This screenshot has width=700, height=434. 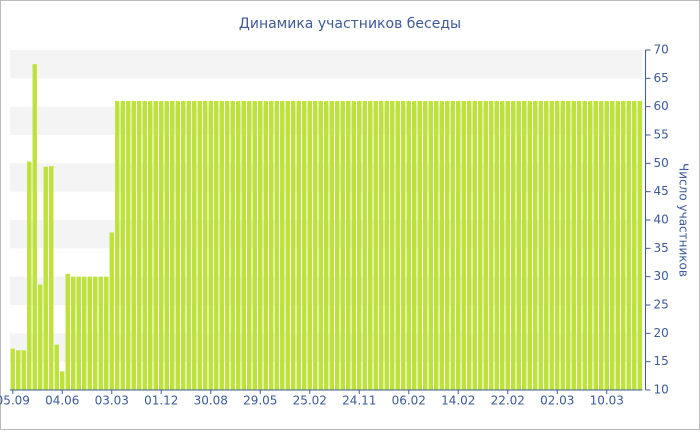 I want to click on y-tick-label: 30, so click(x=661, y=276).